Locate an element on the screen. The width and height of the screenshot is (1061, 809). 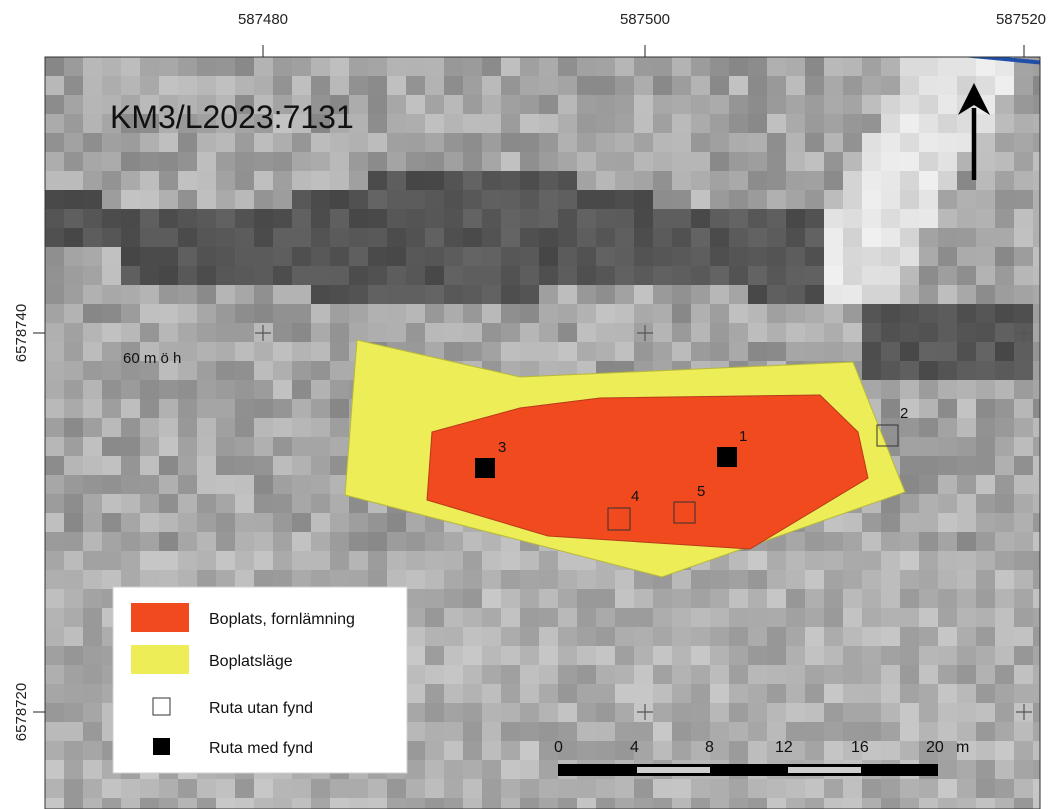
north-arrow-icon is located at coordinates (974, 131).